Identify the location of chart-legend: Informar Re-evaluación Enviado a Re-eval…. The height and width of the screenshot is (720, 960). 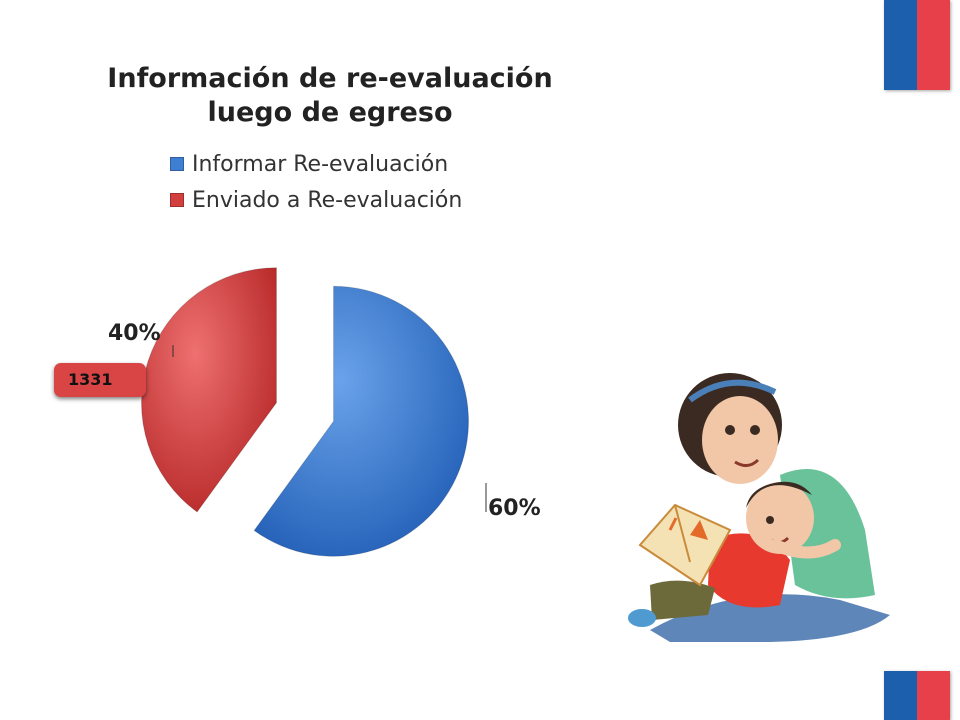
(316, 182).